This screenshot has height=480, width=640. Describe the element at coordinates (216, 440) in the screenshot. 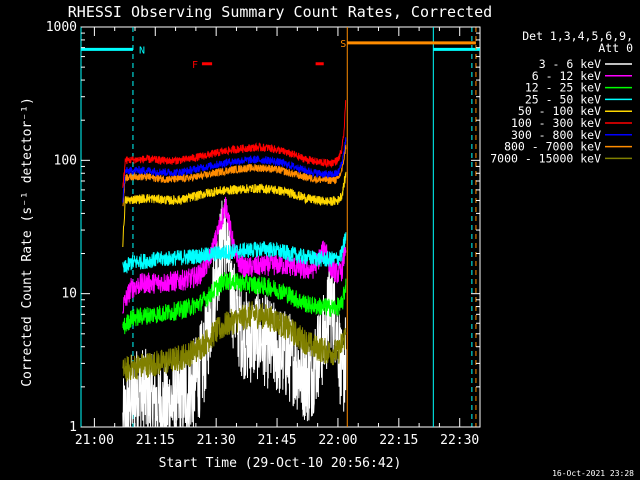

I see `x-tick-label: 21:30` at that location.